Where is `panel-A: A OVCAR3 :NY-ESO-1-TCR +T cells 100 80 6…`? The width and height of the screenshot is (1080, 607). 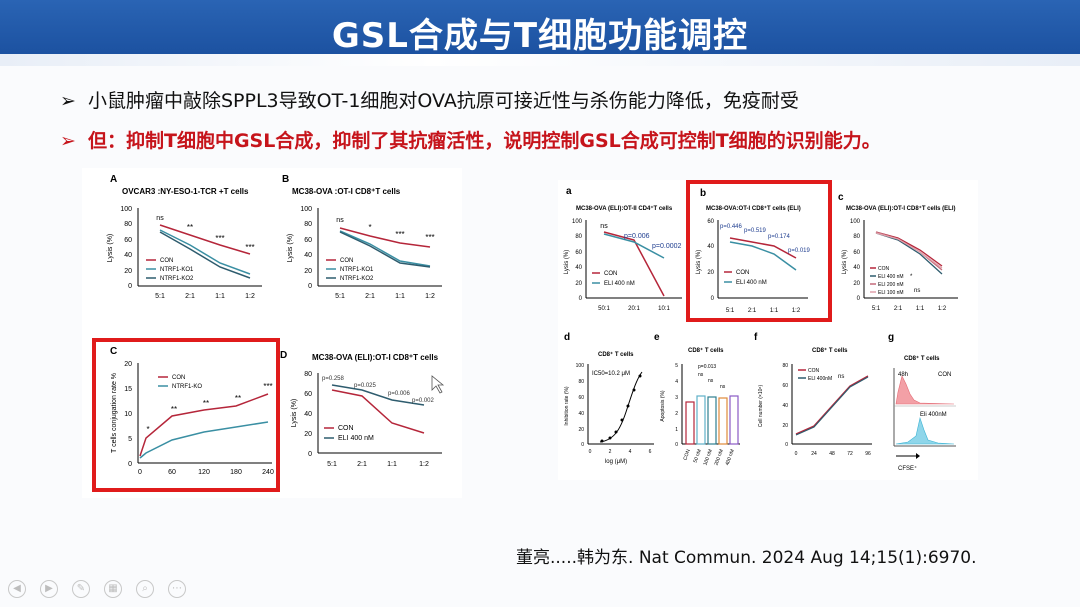 panel-A: A OVCAR3 :NY-ESO-1-TCR +T cells 100 80 6… is located at coordinates (184, 237).